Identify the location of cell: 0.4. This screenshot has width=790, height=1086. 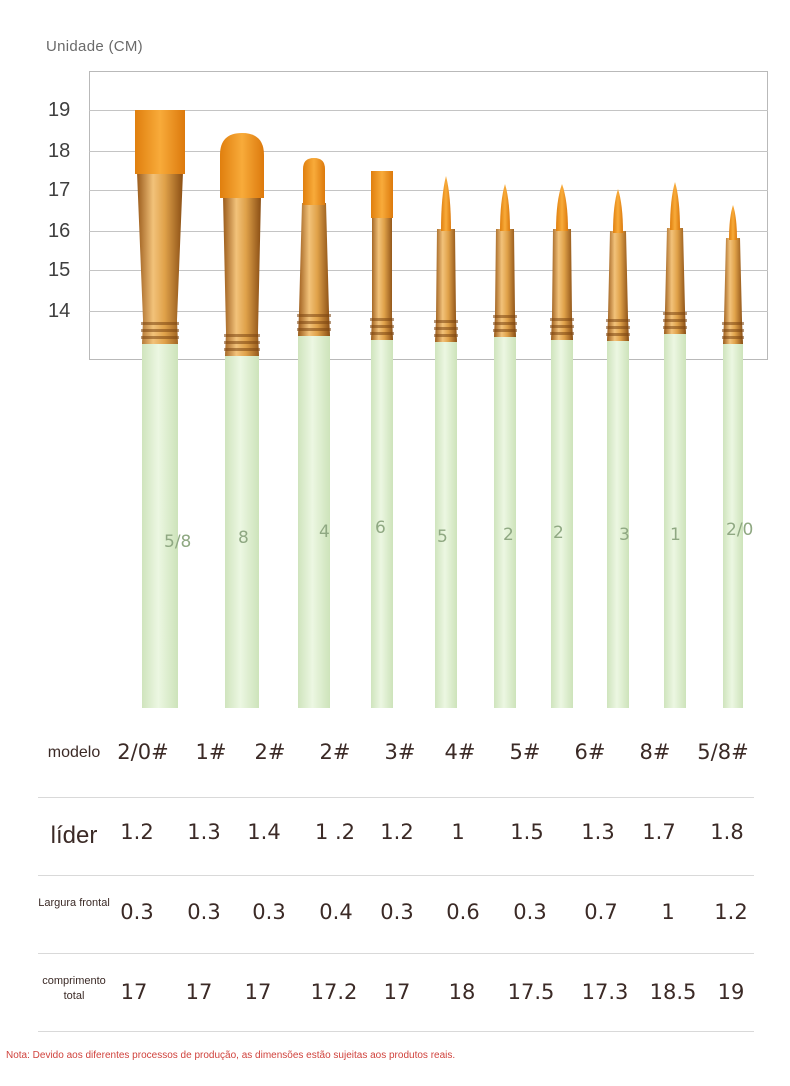
(336, 912).